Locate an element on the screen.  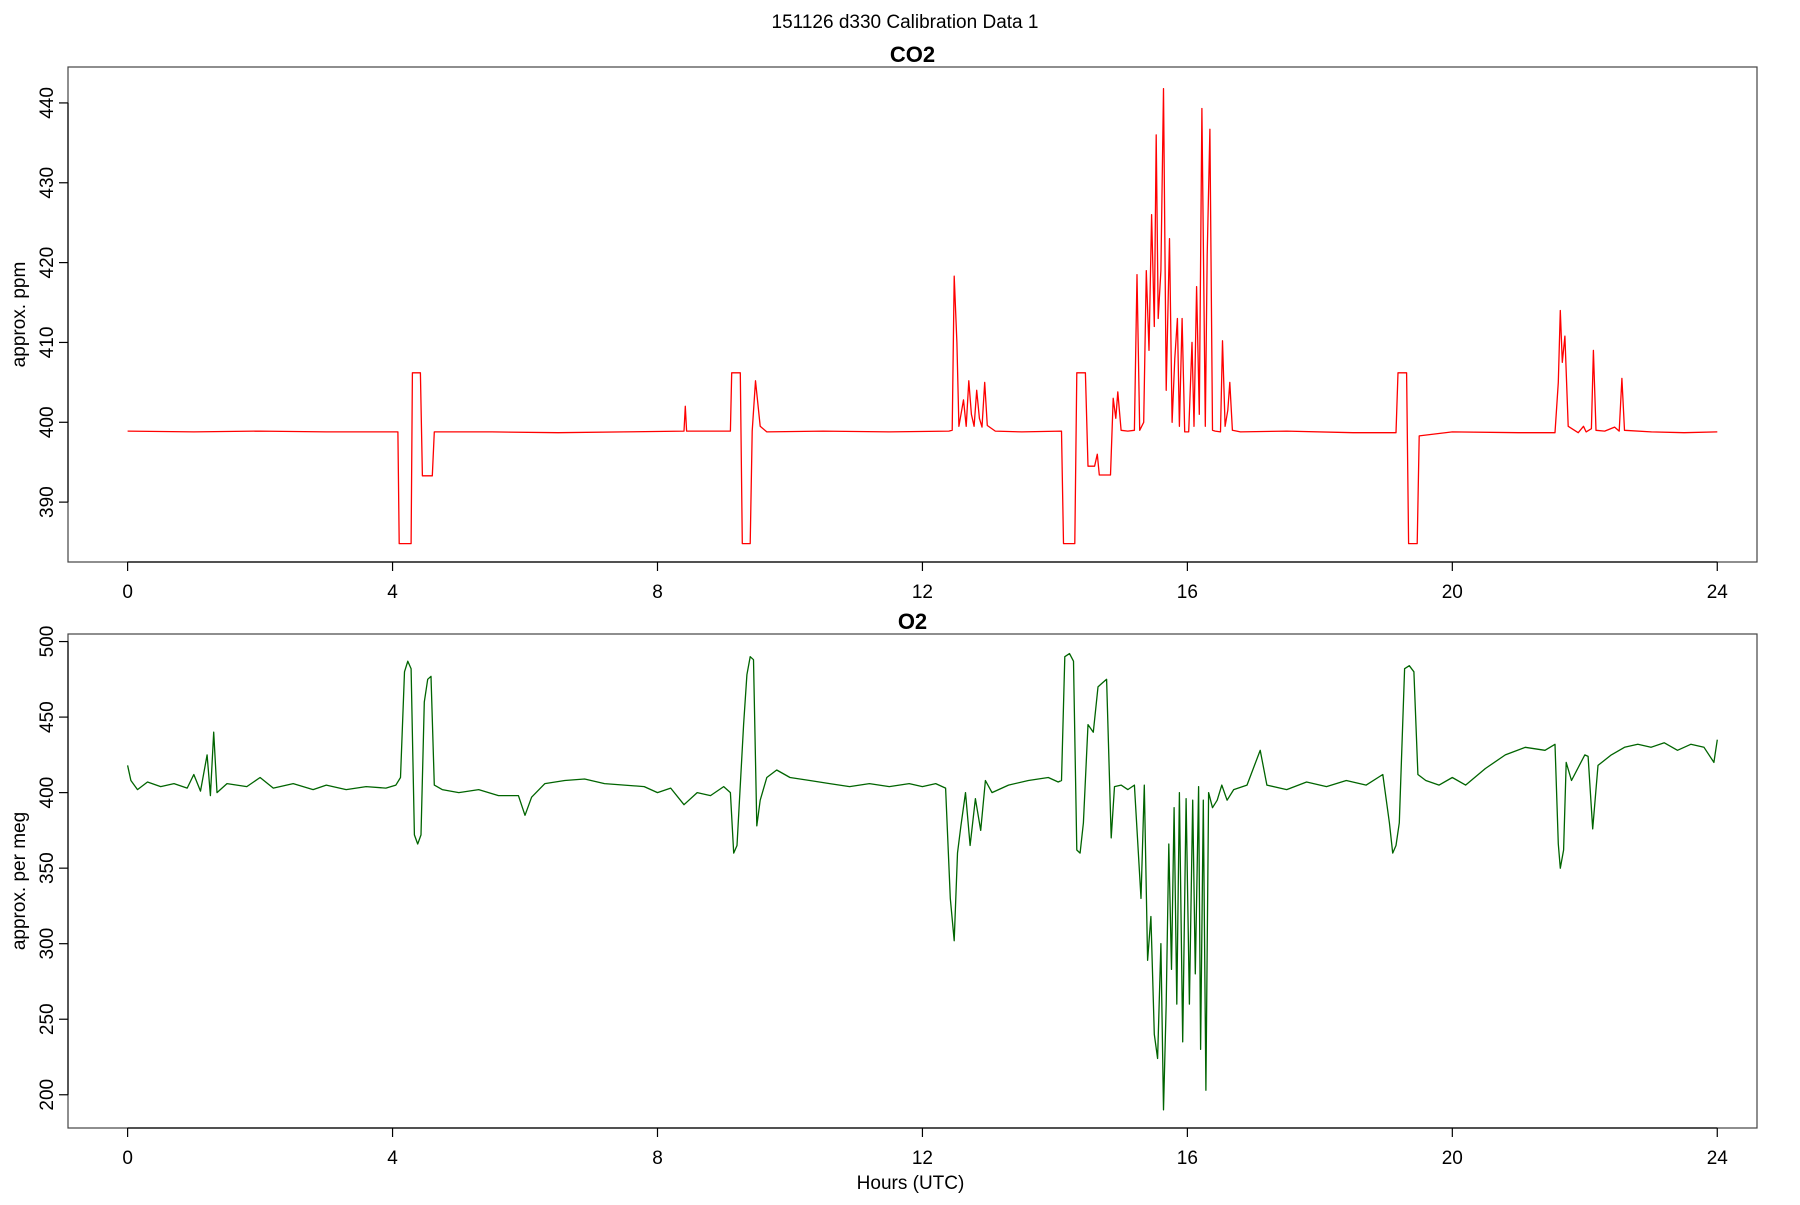
panel-1-y-tick-label-430: 430 is located at coordinates (47, 183).